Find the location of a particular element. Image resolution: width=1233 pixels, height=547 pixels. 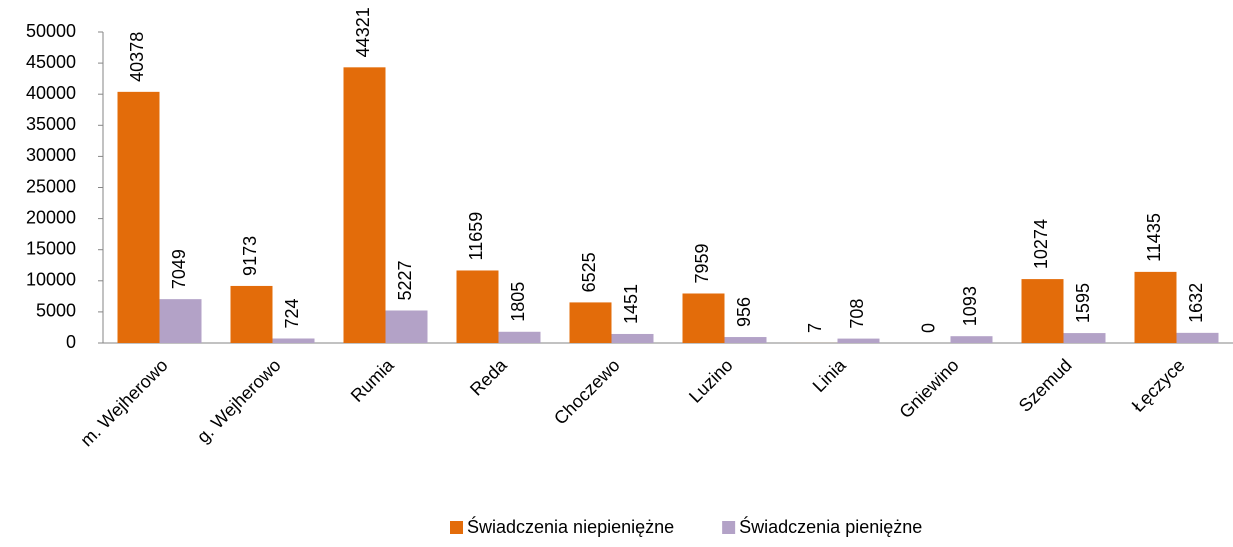

x-tick-label: Łęczyce is located at coordinates (1158, 385).